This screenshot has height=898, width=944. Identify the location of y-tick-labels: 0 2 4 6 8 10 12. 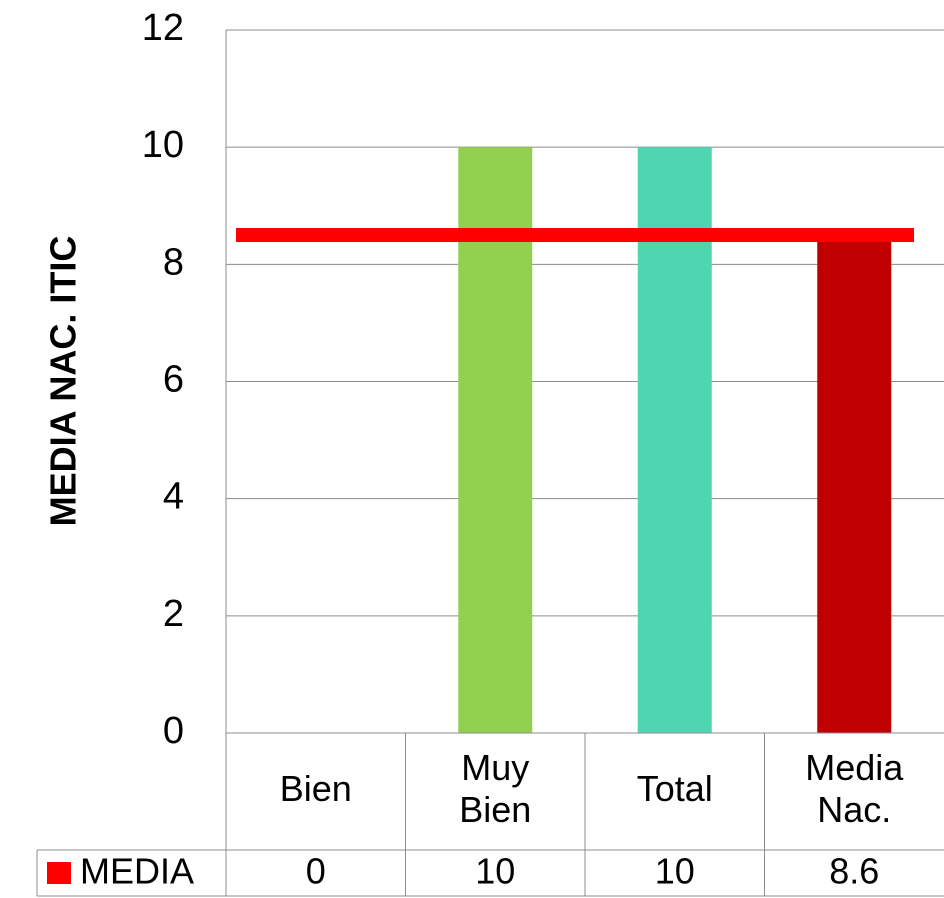
(163, 379).